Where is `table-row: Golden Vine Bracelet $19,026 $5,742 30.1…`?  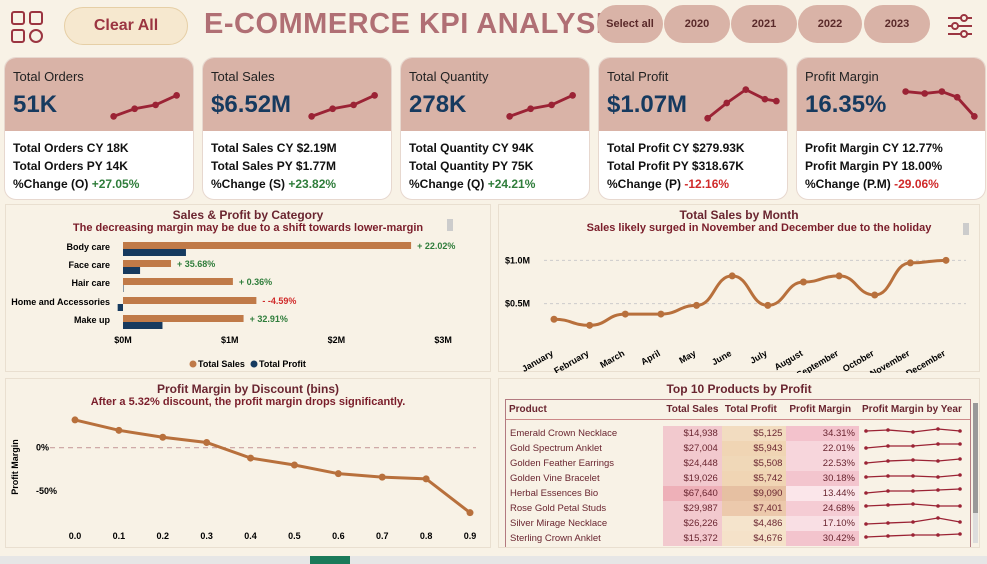 table-row: Golden Vine Bracelet $19,026 $5,742 30.1… is located at coordinates (738, 478).